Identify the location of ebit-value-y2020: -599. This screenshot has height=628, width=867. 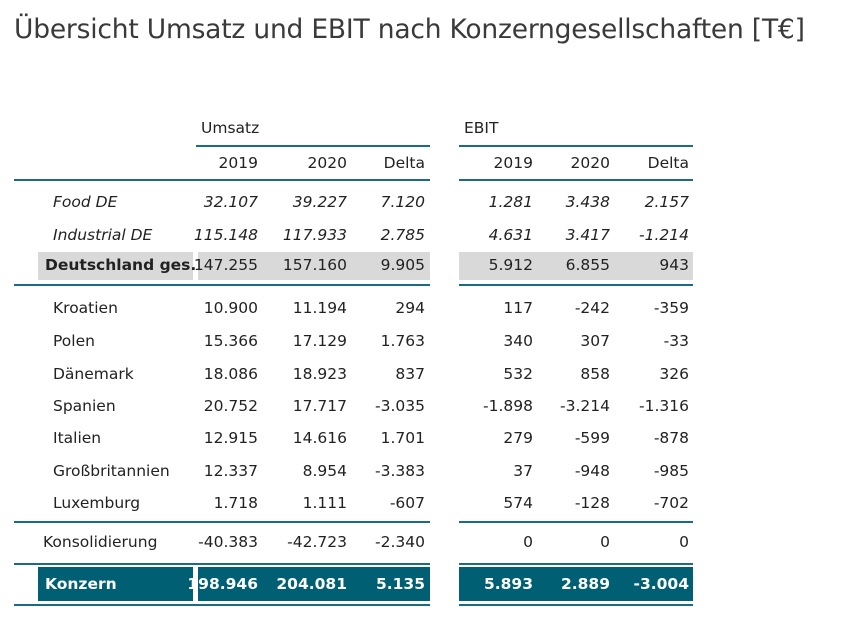
(592, 438).